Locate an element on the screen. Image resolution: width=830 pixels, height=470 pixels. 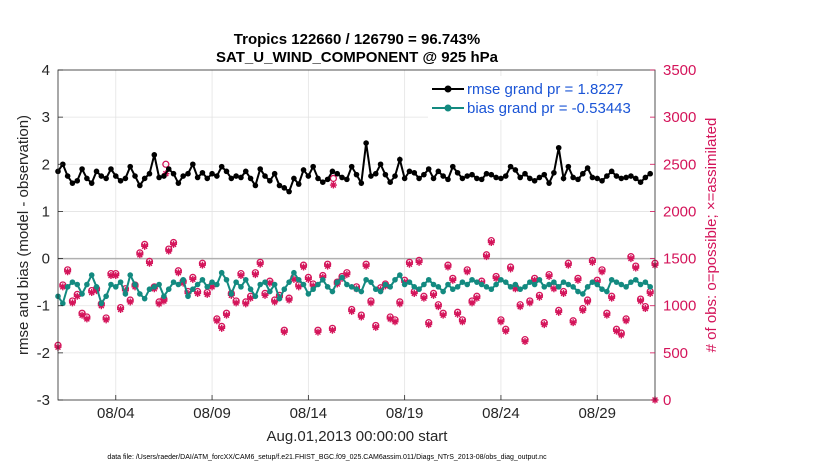
right-axis-ticks: 0 500 1000 1500 2000 2500 3000 3500 is located at coordinates (673, 235).